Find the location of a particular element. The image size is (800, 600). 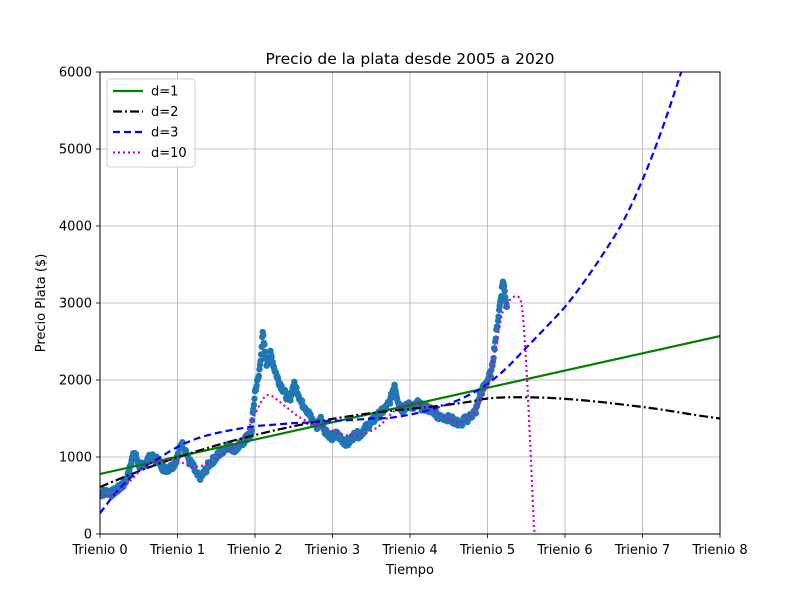

y-tick-label: 6000 is located at coordinates (75, 73).